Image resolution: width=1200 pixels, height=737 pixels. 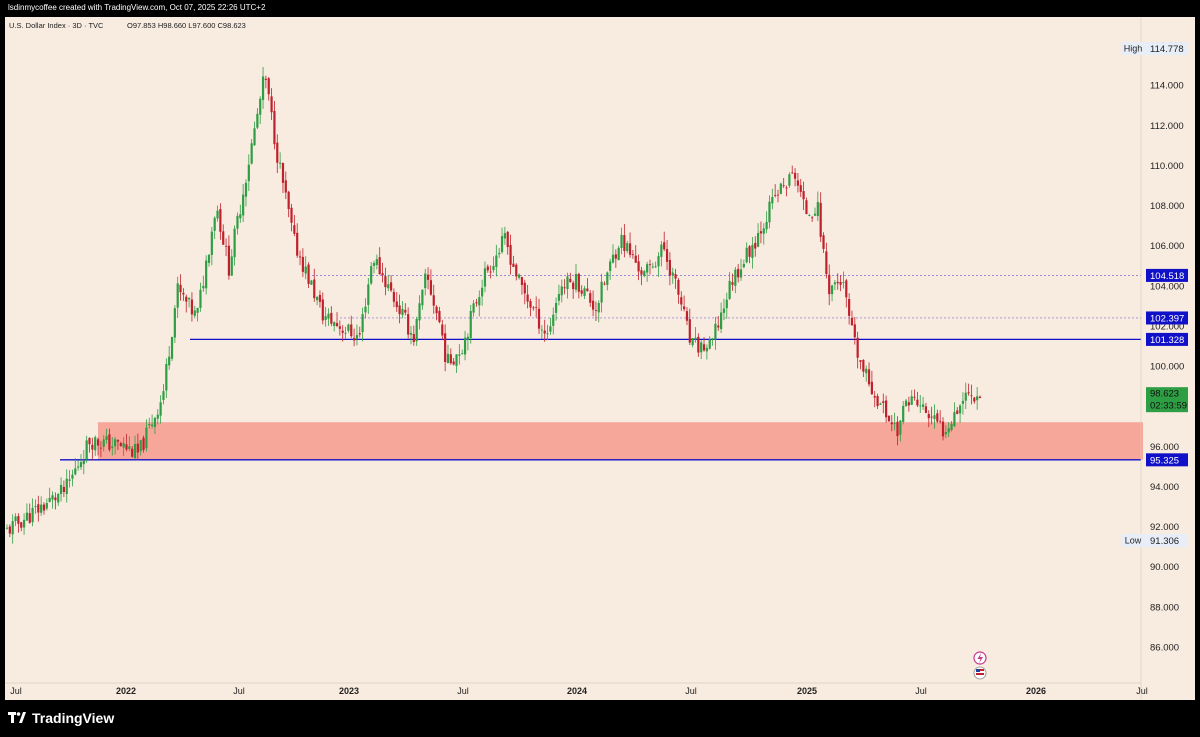 What do you see at coordinates (1133, 540) in the screenshot?
I see `low-label-bg` at bounding box center [1133, 540].